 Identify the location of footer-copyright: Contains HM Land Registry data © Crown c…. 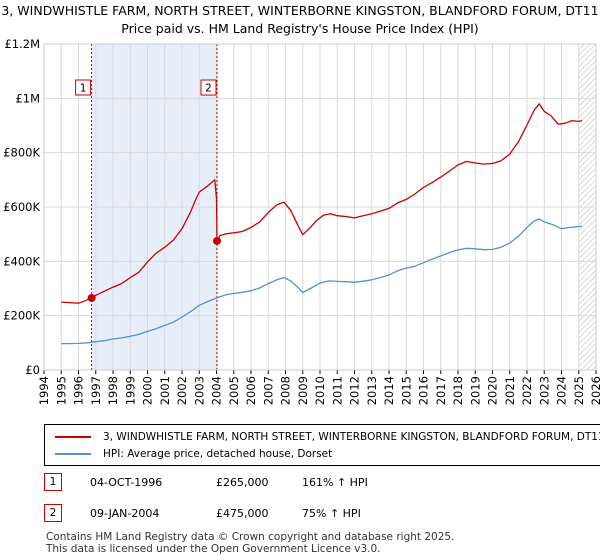
(250, 537).